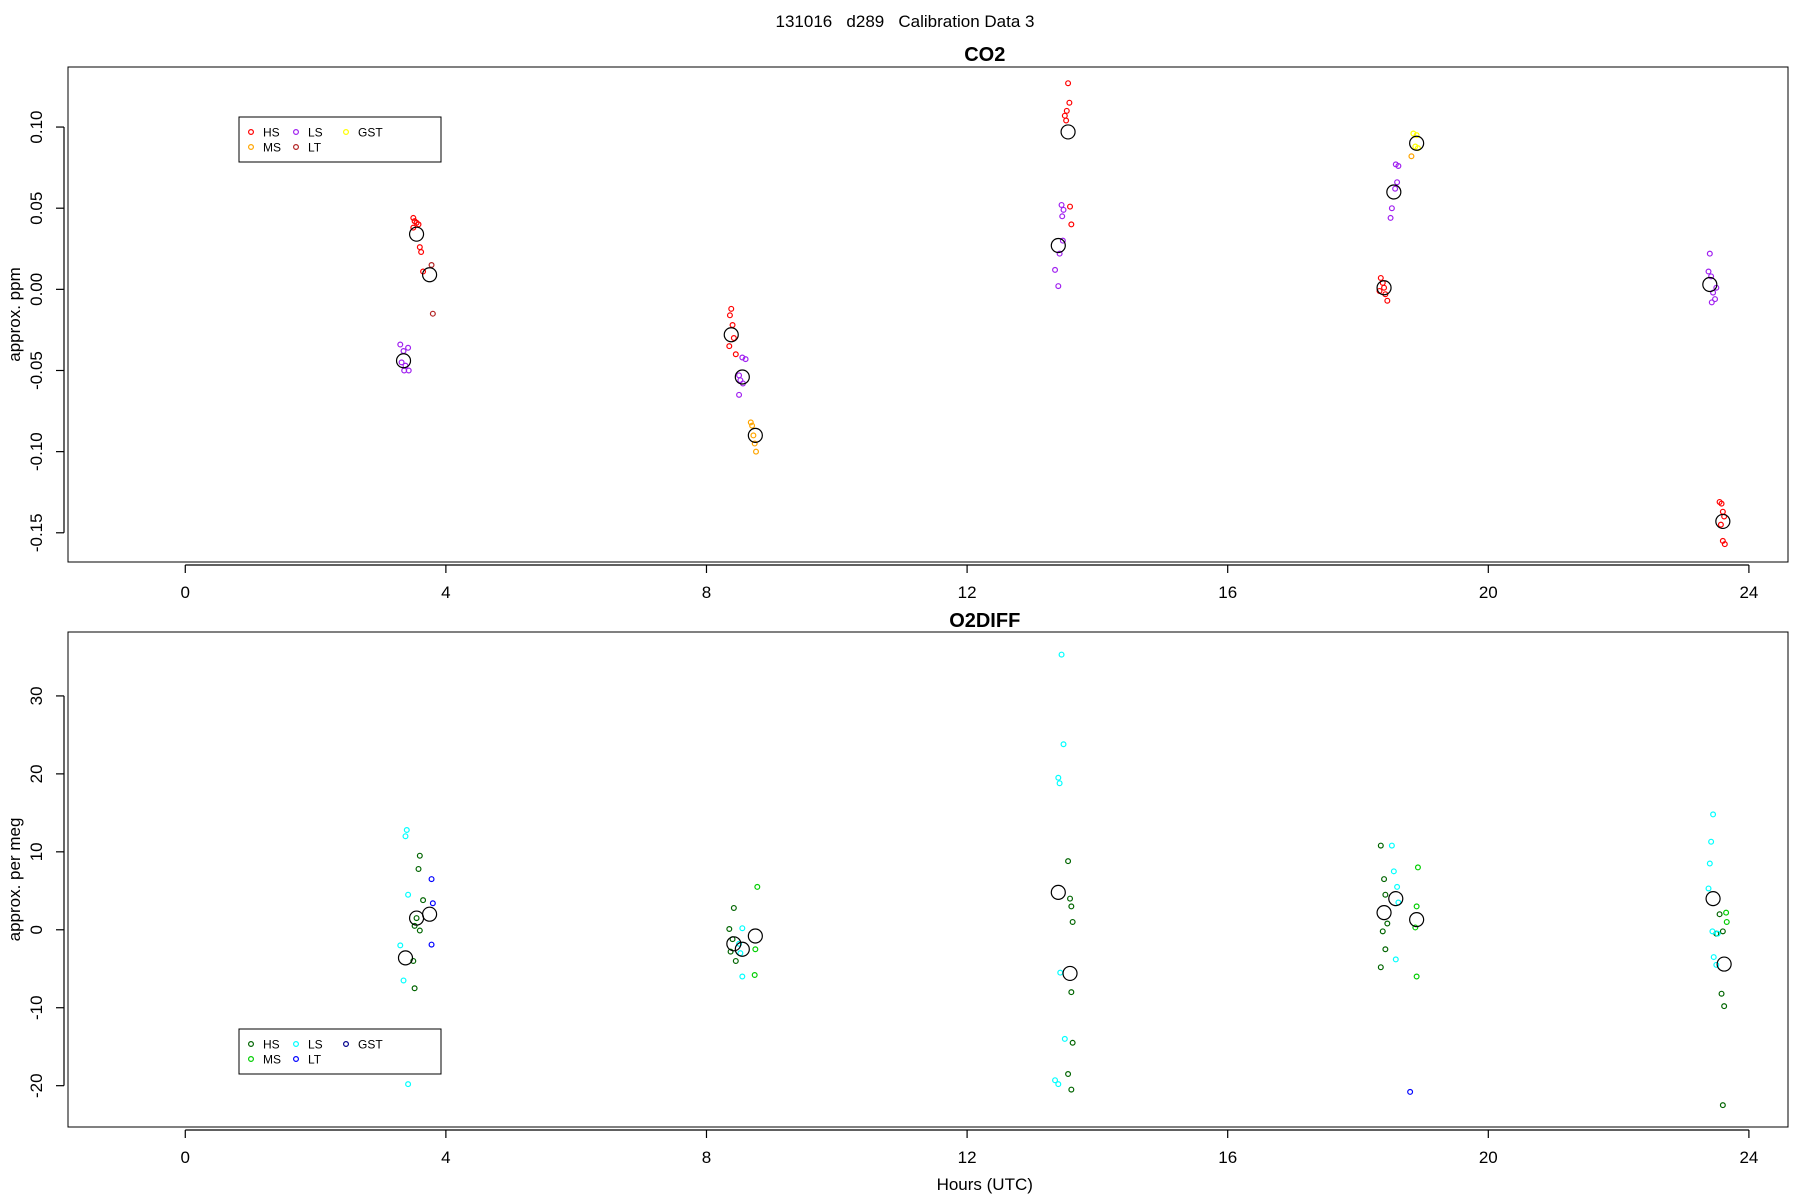 The width and height of the screenshot is (1800, 1200). What do you see at coordinates (36, 532) in the screenshot?
I see `co2-y-tick-label: -0.15` at bounding box center [36, 532].